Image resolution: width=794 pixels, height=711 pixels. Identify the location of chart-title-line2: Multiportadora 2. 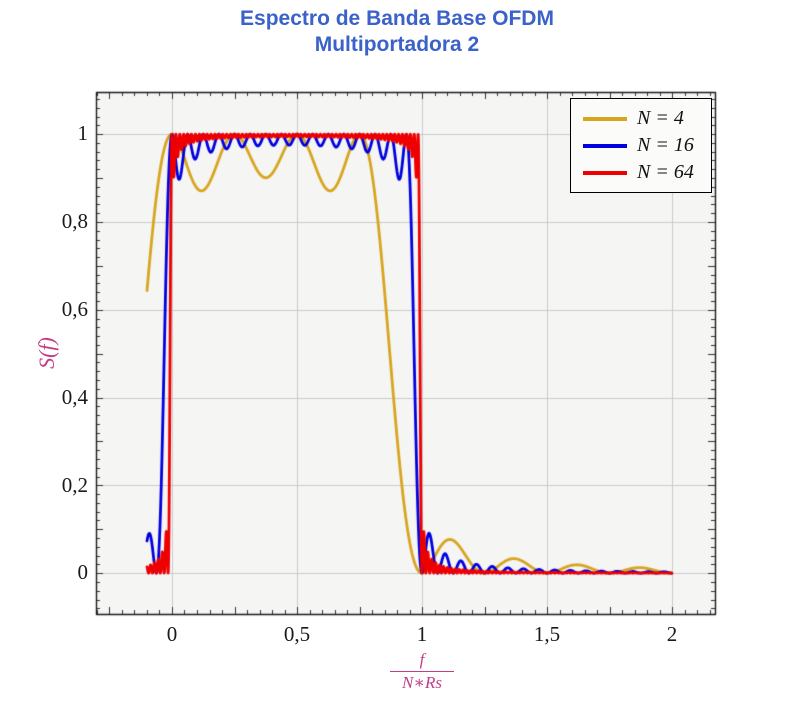
(397, 44).